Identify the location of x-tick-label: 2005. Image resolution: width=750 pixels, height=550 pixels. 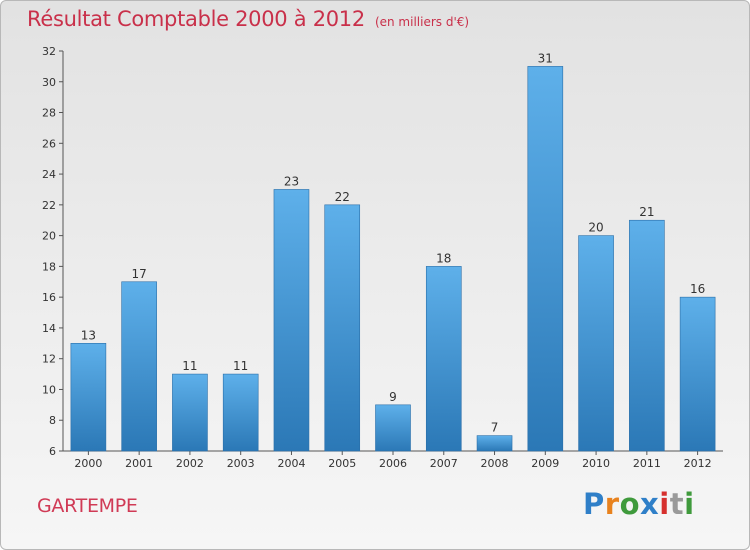
(342, 463).